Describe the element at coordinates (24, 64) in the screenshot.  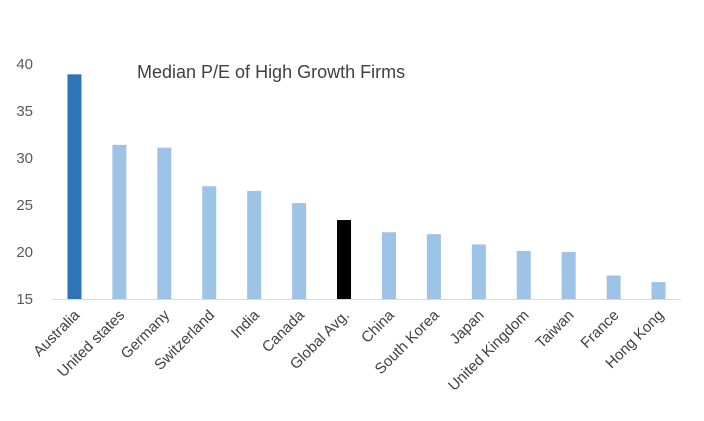
I see `y-tick-label: 40` at that location.